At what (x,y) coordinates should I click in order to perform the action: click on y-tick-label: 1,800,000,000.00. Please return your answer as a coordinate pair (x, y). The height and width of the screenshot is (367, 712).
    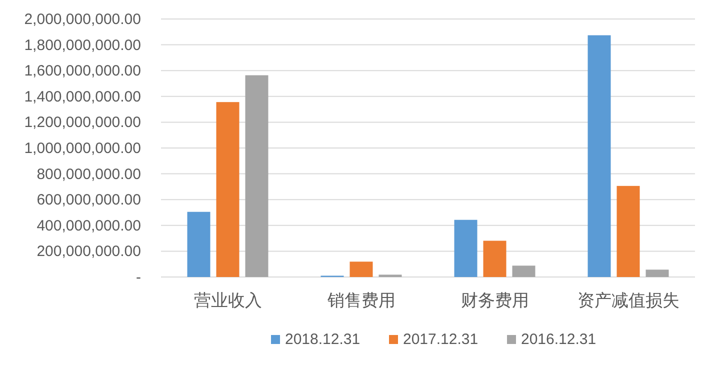
    Looking at the image, I should click on (82, 45).